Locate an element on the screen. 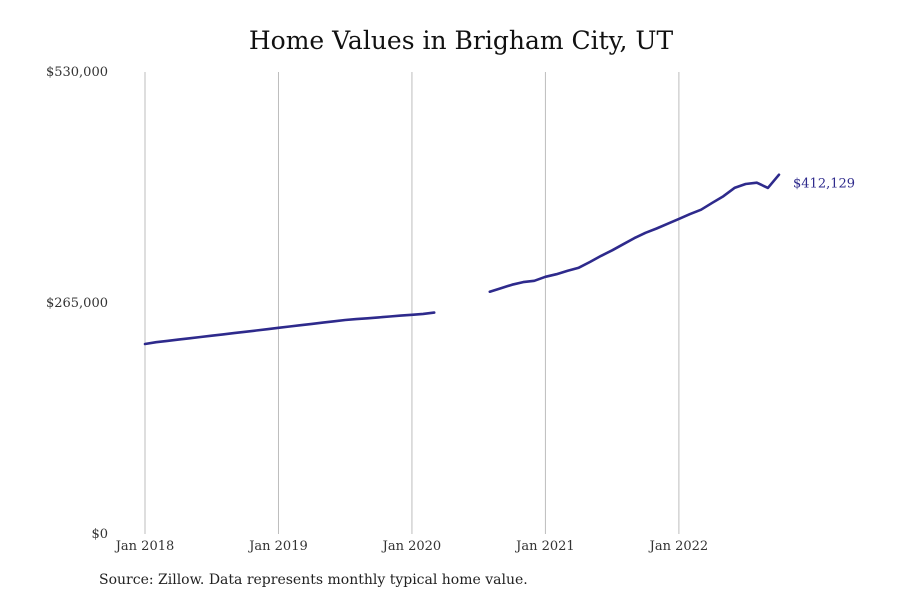  x-tick-label: Jan 2022 is located at coordinates (678, 546).